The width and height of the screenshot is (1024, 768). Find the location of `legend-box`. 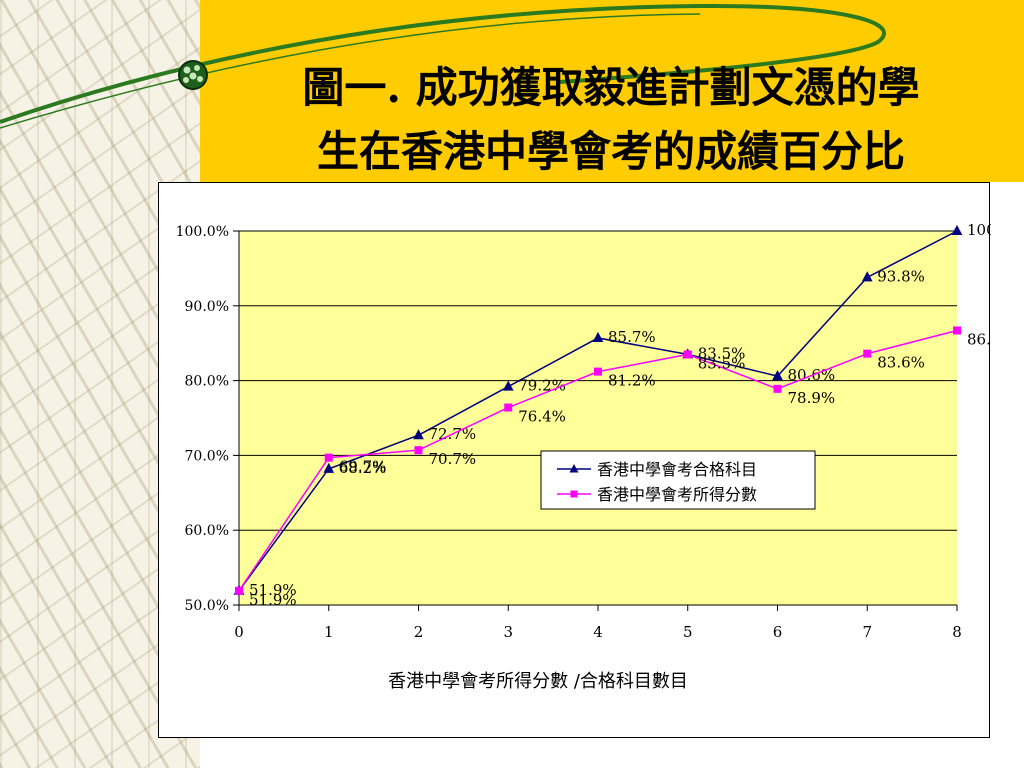

legend-box is located at coordinates (678, 480).